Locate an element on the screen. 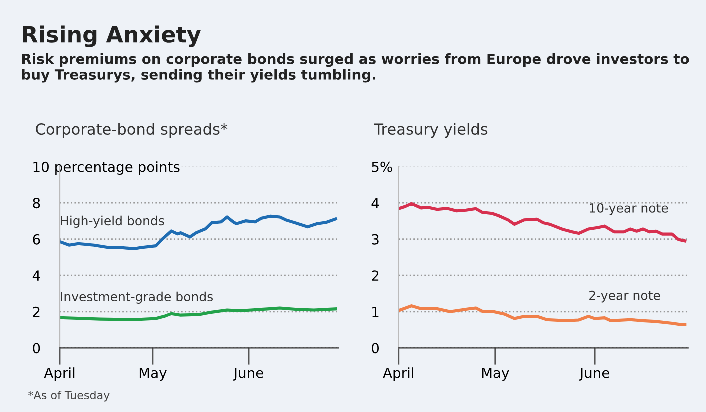 This screenshot has width=706, height=412. y-tick-label: 8 is located at coordinates (36, 203).